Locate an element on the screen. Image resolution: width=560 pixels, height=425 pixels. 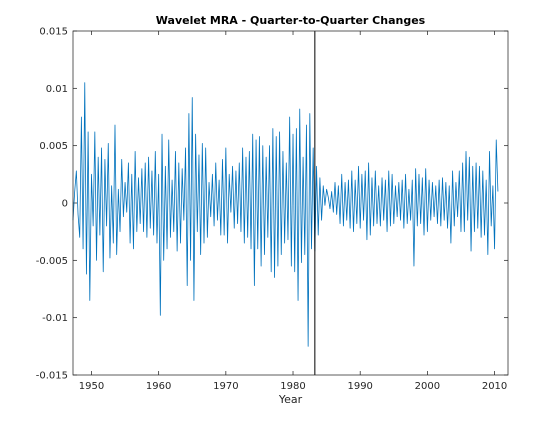
y-tick-label: -0.015 is located at coordinates (52, 376).